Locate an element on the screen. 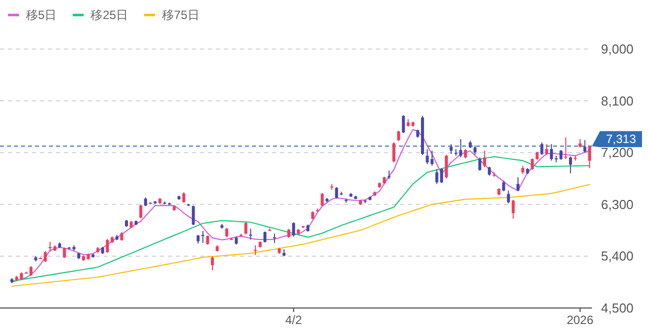  y-tick-label: 9,000 is located at coordinates (617, 49).